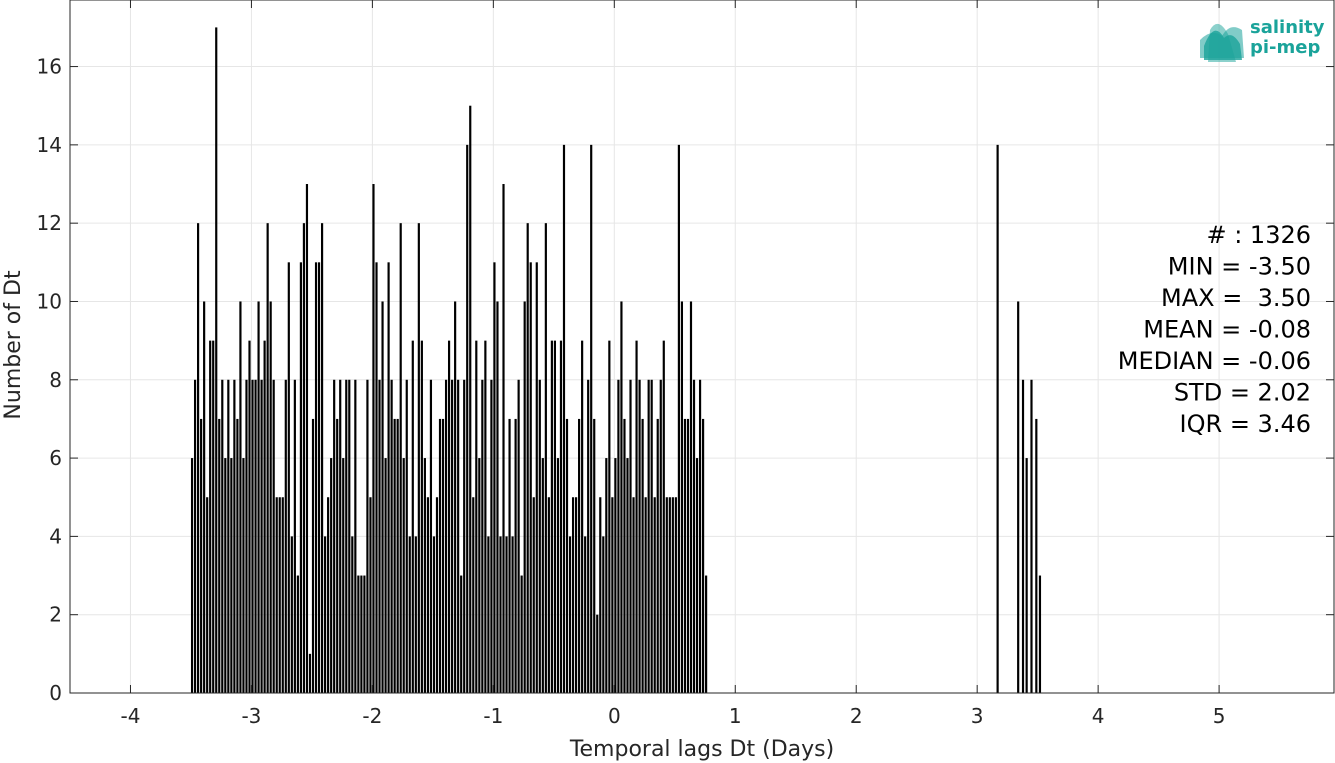 The image size is (1335, 763). What do you see at coordinates (1245, 424) in the screenshot?
I see `stat-line: IQR = 3.46` at bounding box center [1245, 424].